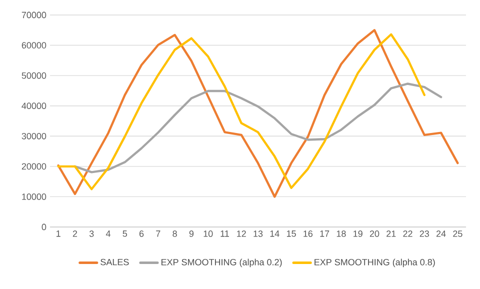 This screenshot has height=289, width=480. I want to click on x-tick-label: 5, so click(125, 233).